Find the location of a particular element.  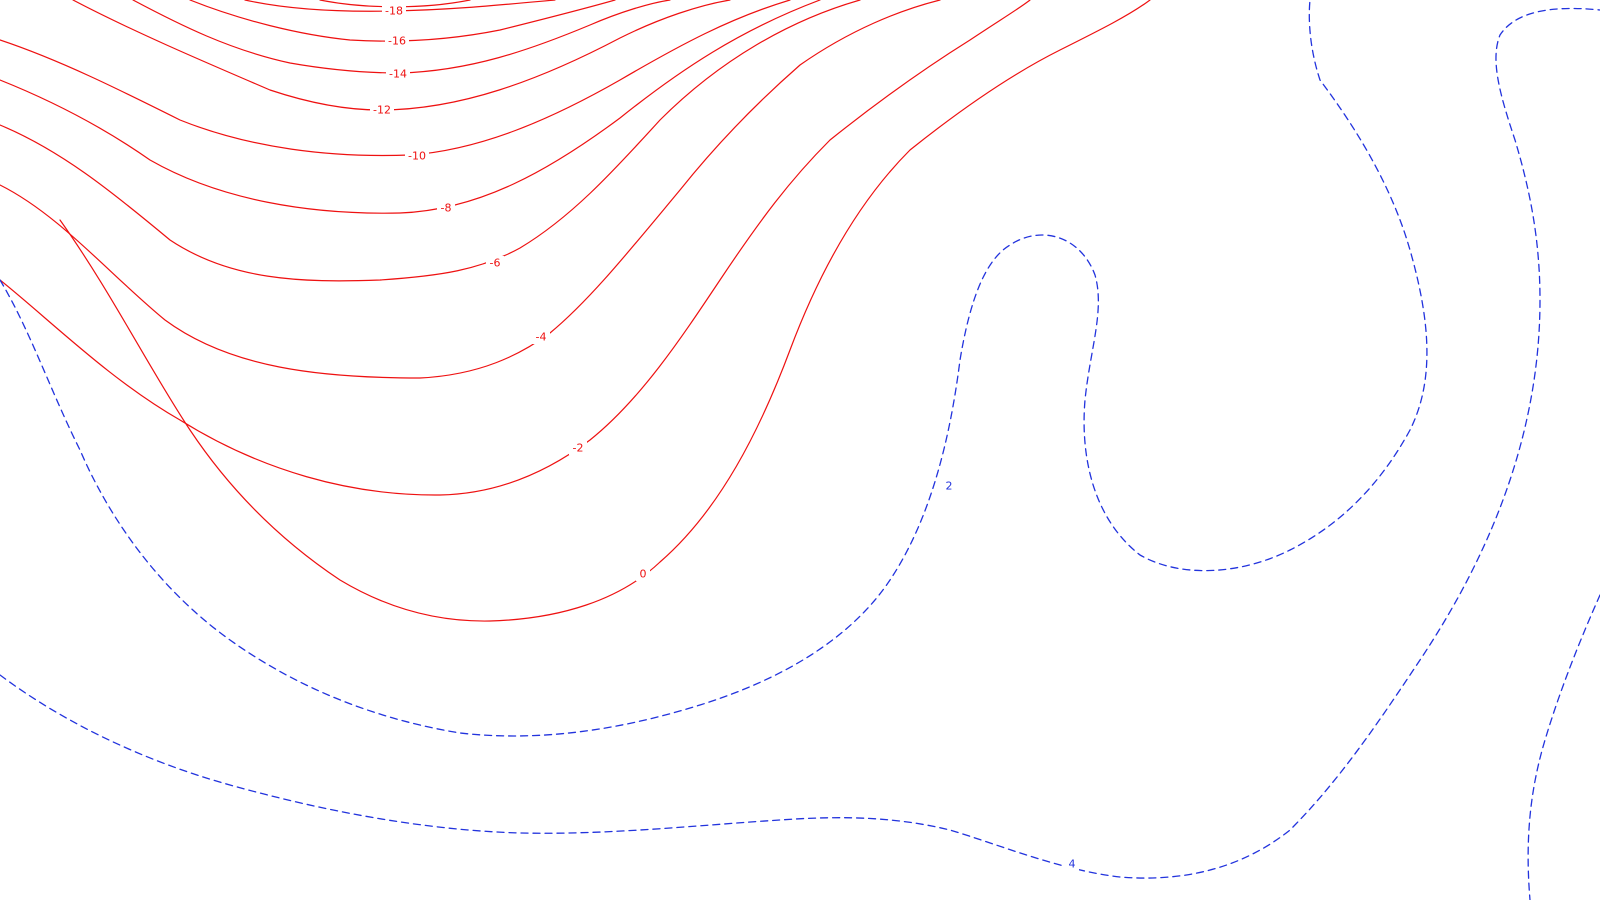

svg-text: -18 is located at coordinates (394, 11).